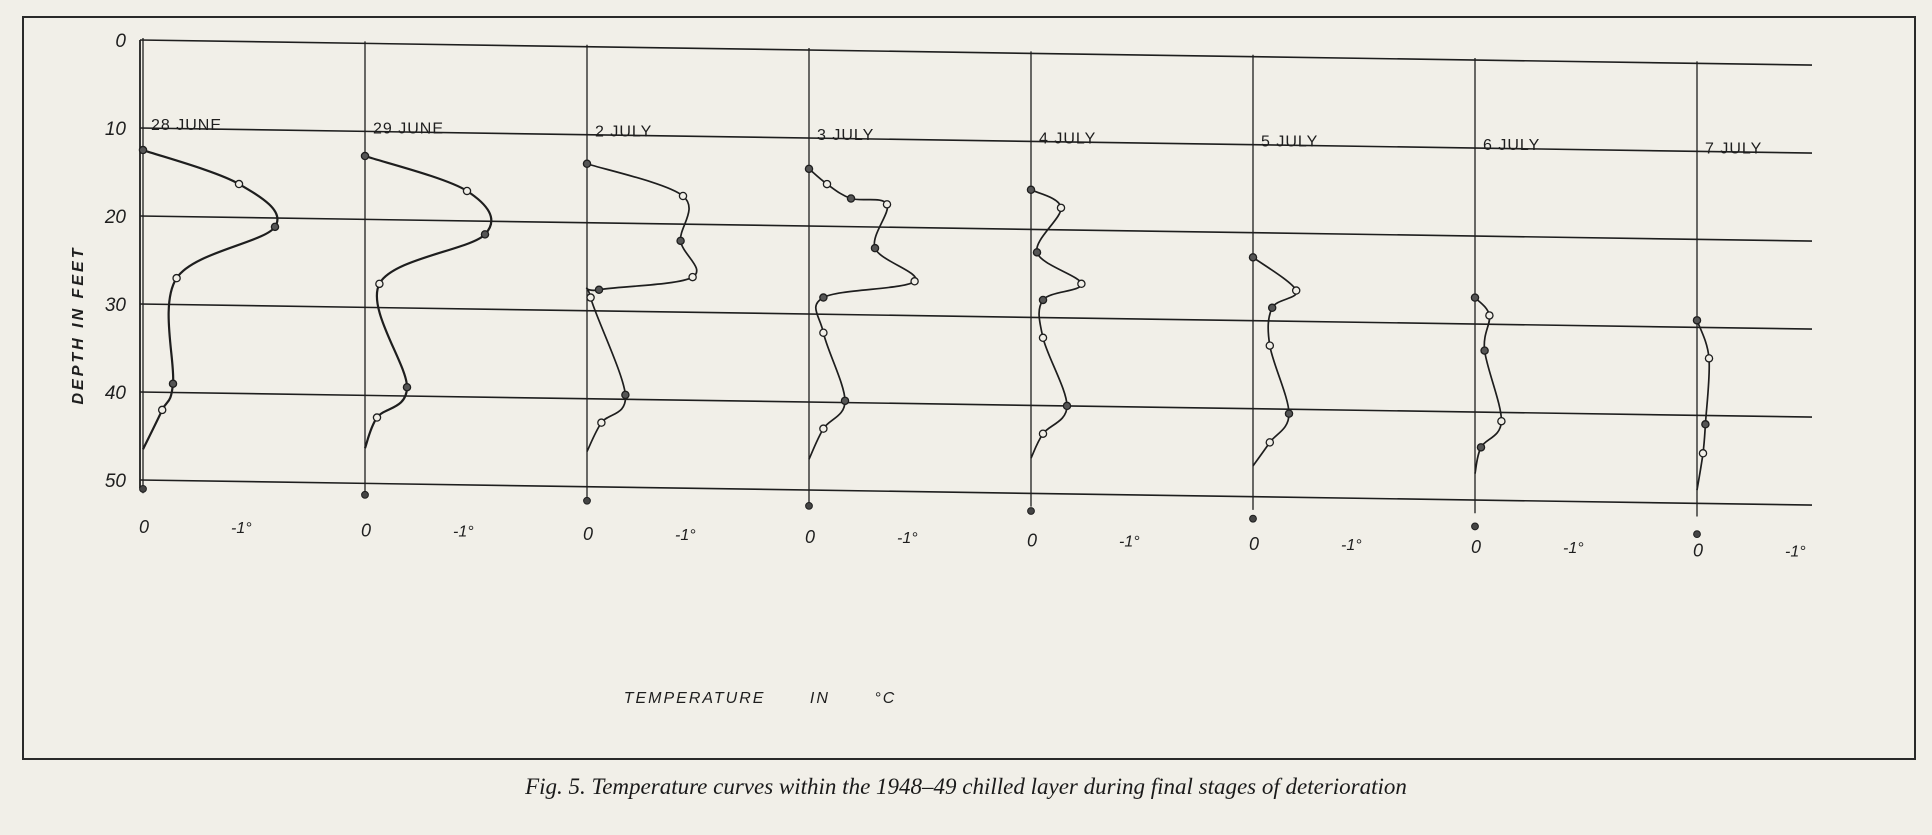 The image size is (1932, 835). Describe the element at coordinates (144, 527) in the screenshot. I see `x-tick-zero-1: 0` at that location.